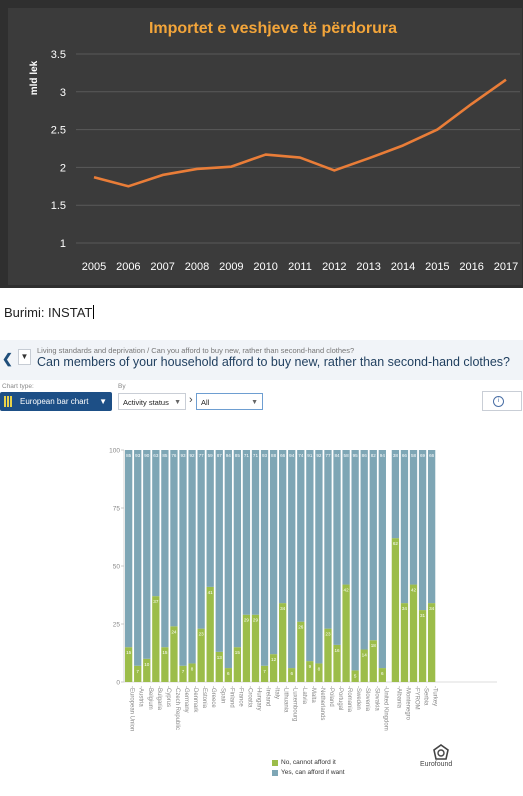  I want to click on x-tick-label: -Greece, so click(213, 697).